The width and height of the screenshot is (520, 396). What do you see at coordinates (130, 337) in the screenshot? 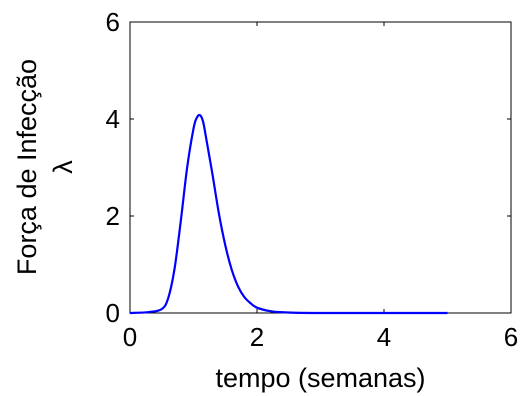
I see `x-tick-label: 0` at bounding box center [130, 337].